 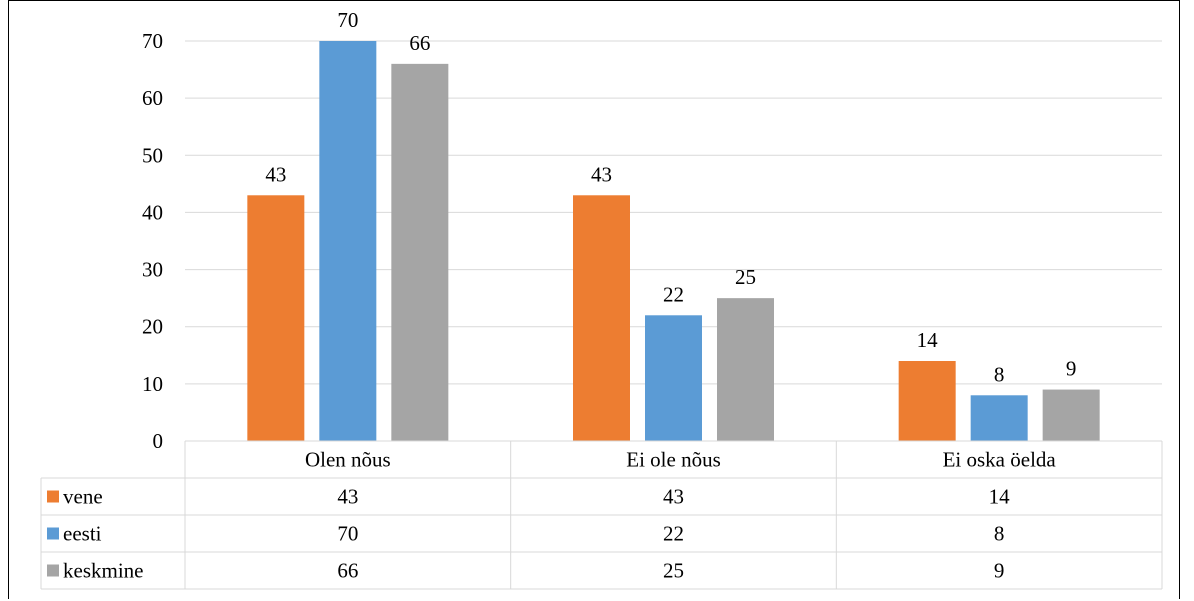 What do you see at coordinates (158, 441) in the screenshot?
I see `y-tick-label: 0` at bounding box center [158, 441].